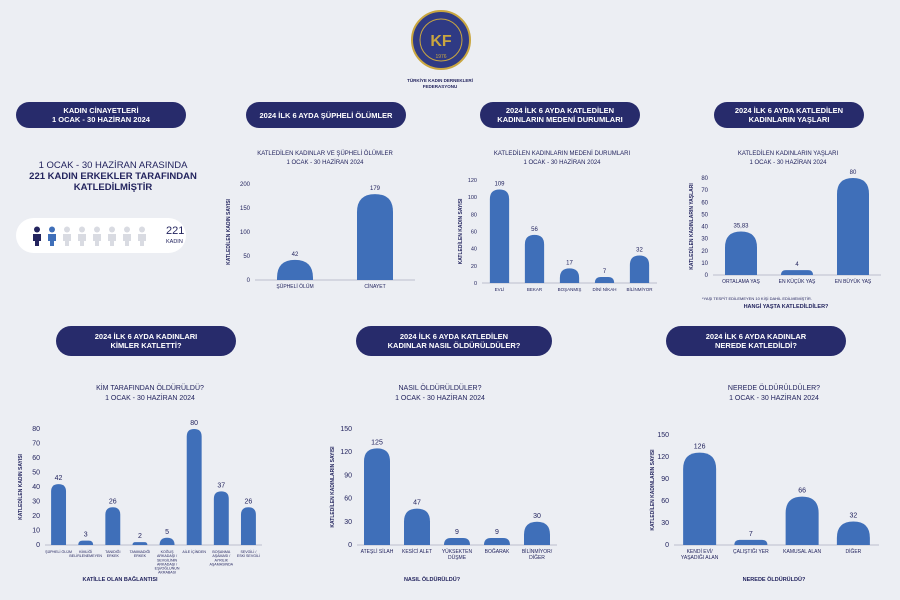  I want to click on data-label: 26, so click(249, 501).